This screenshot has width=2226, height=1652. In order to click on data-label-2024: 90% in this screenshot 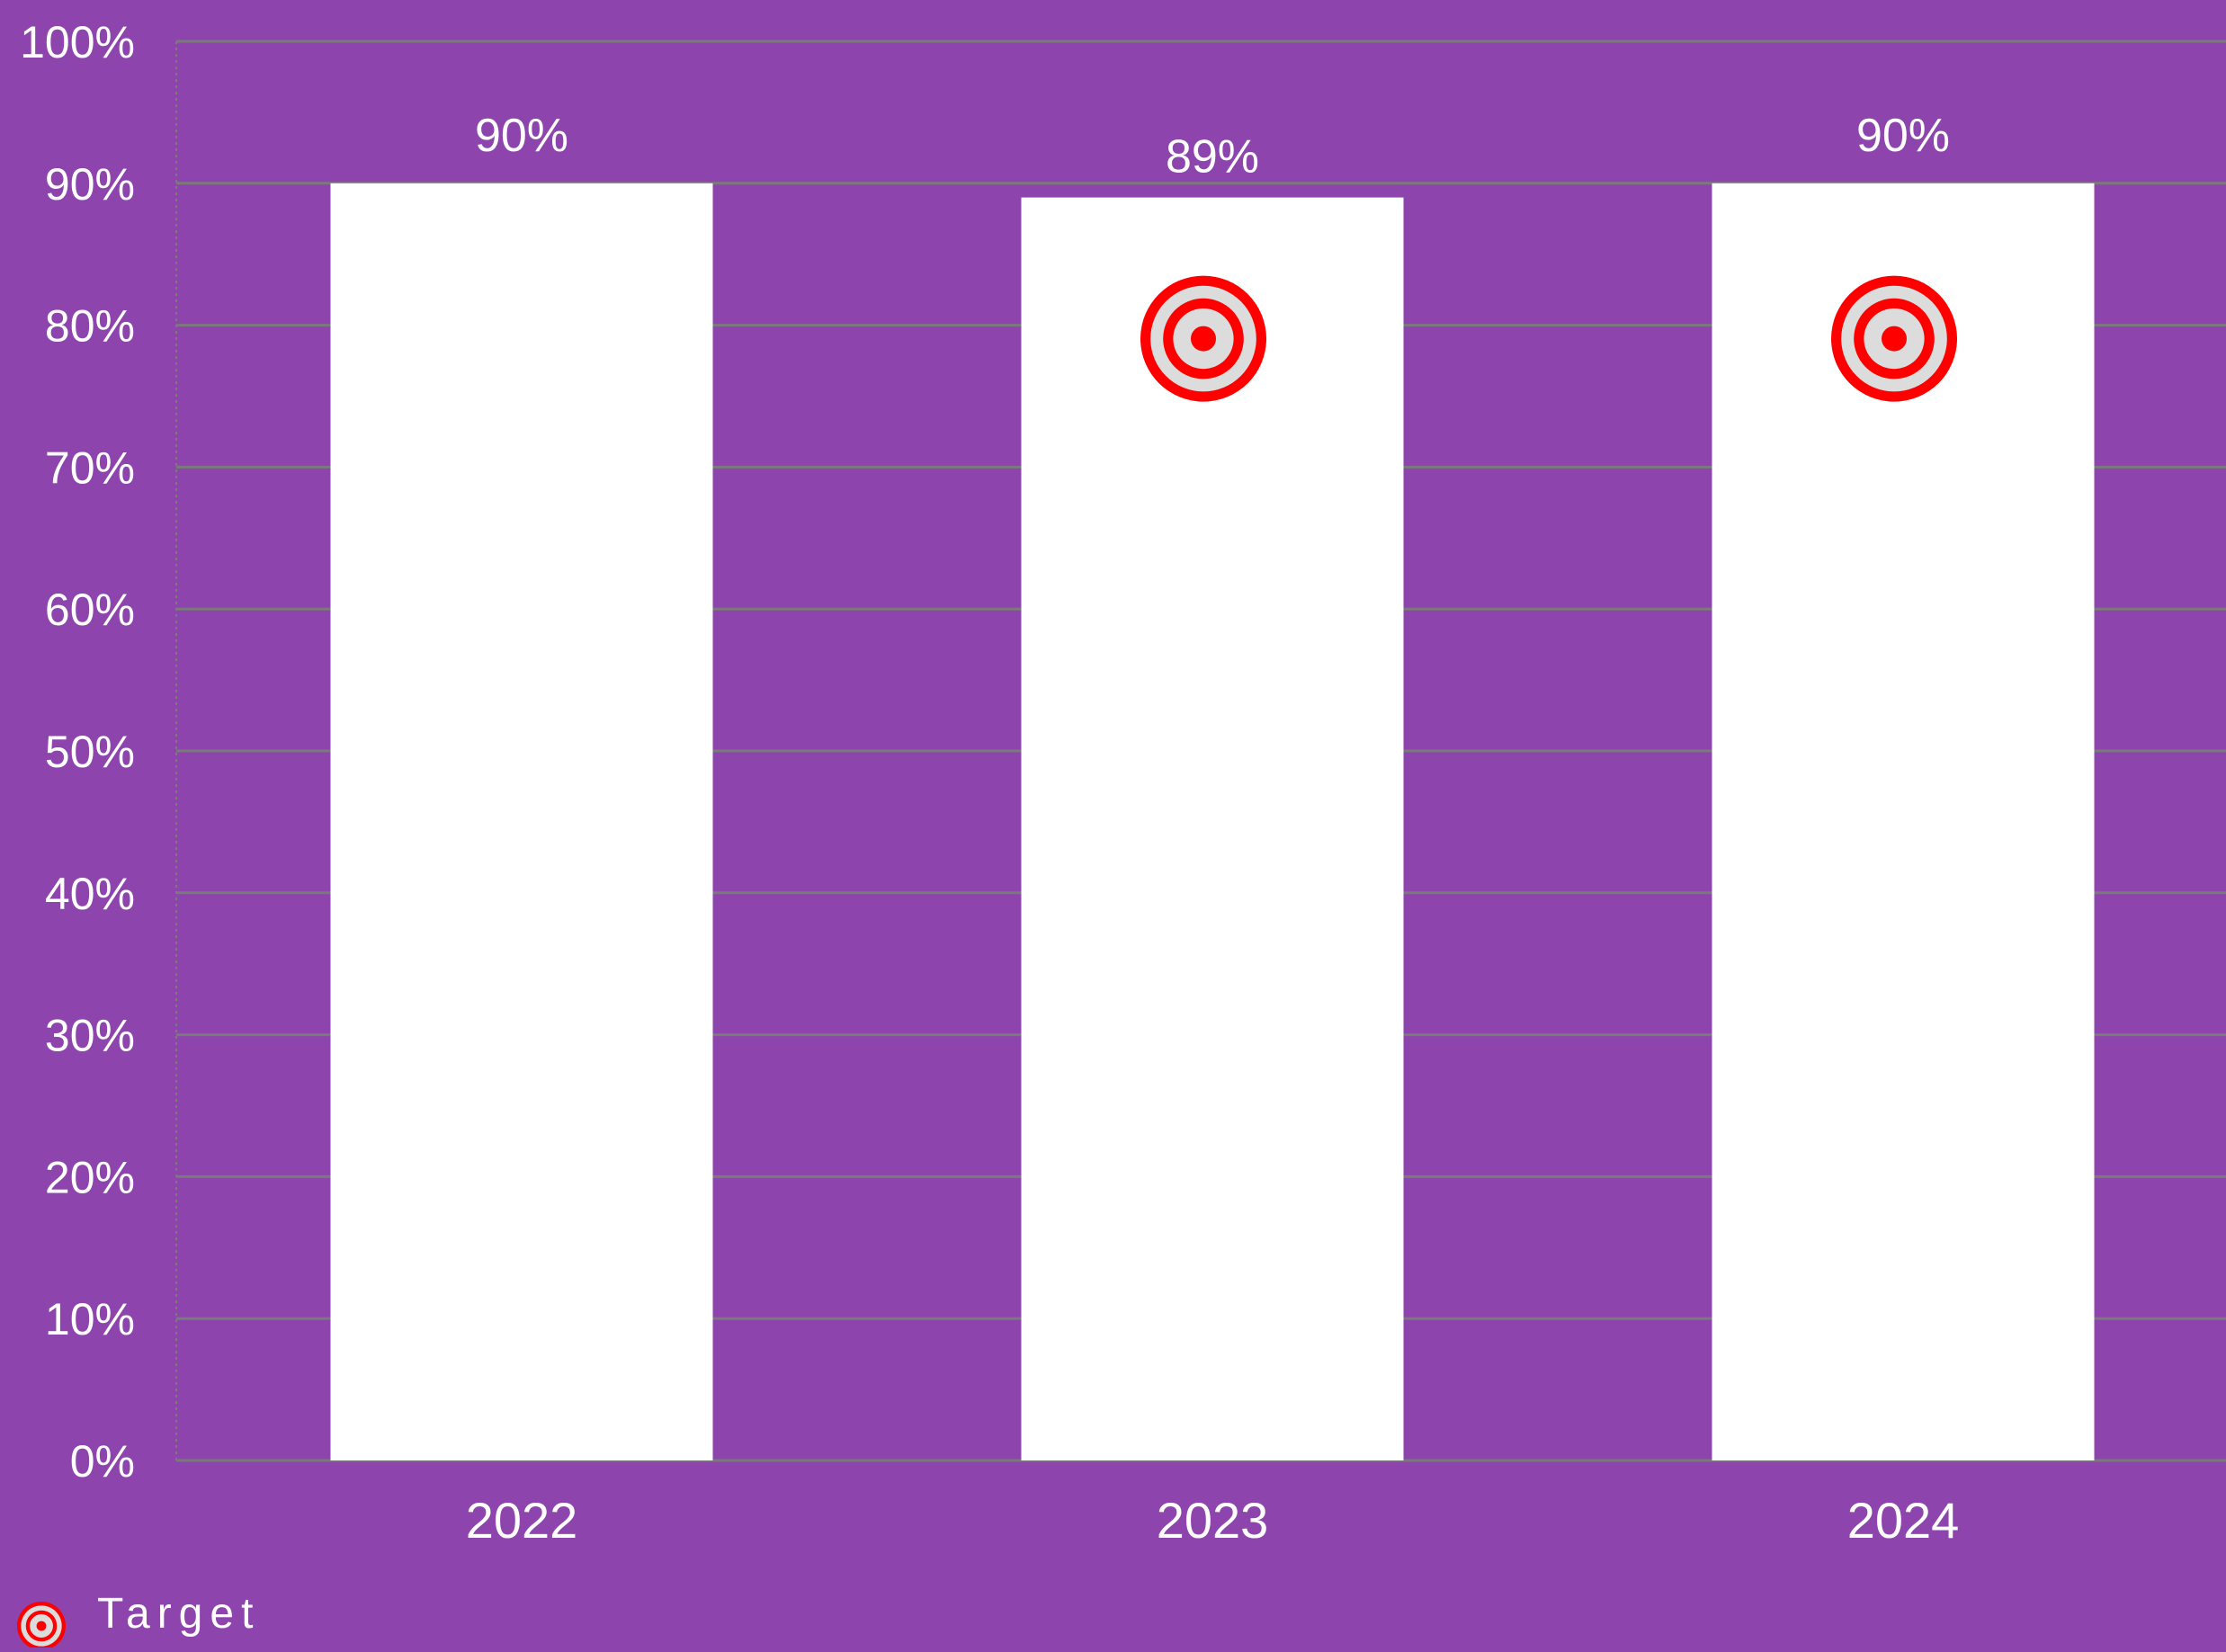, I will do `click(1903, 136)`.